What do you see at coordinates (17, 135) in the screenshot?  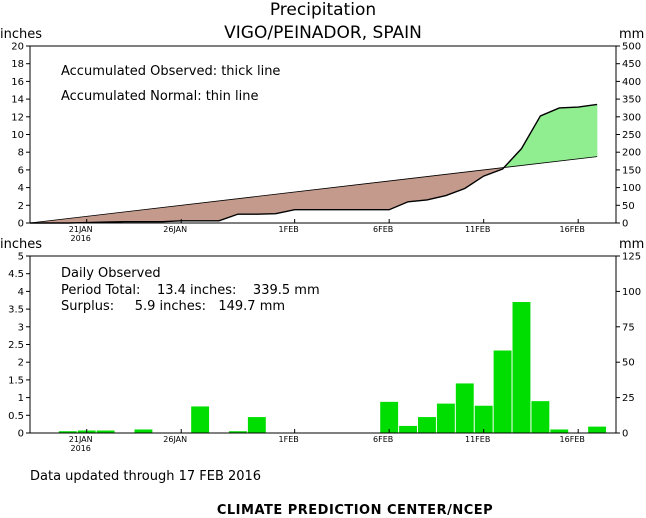 I see `y-tick-label-left: 10` at bounding box center [17, 135].